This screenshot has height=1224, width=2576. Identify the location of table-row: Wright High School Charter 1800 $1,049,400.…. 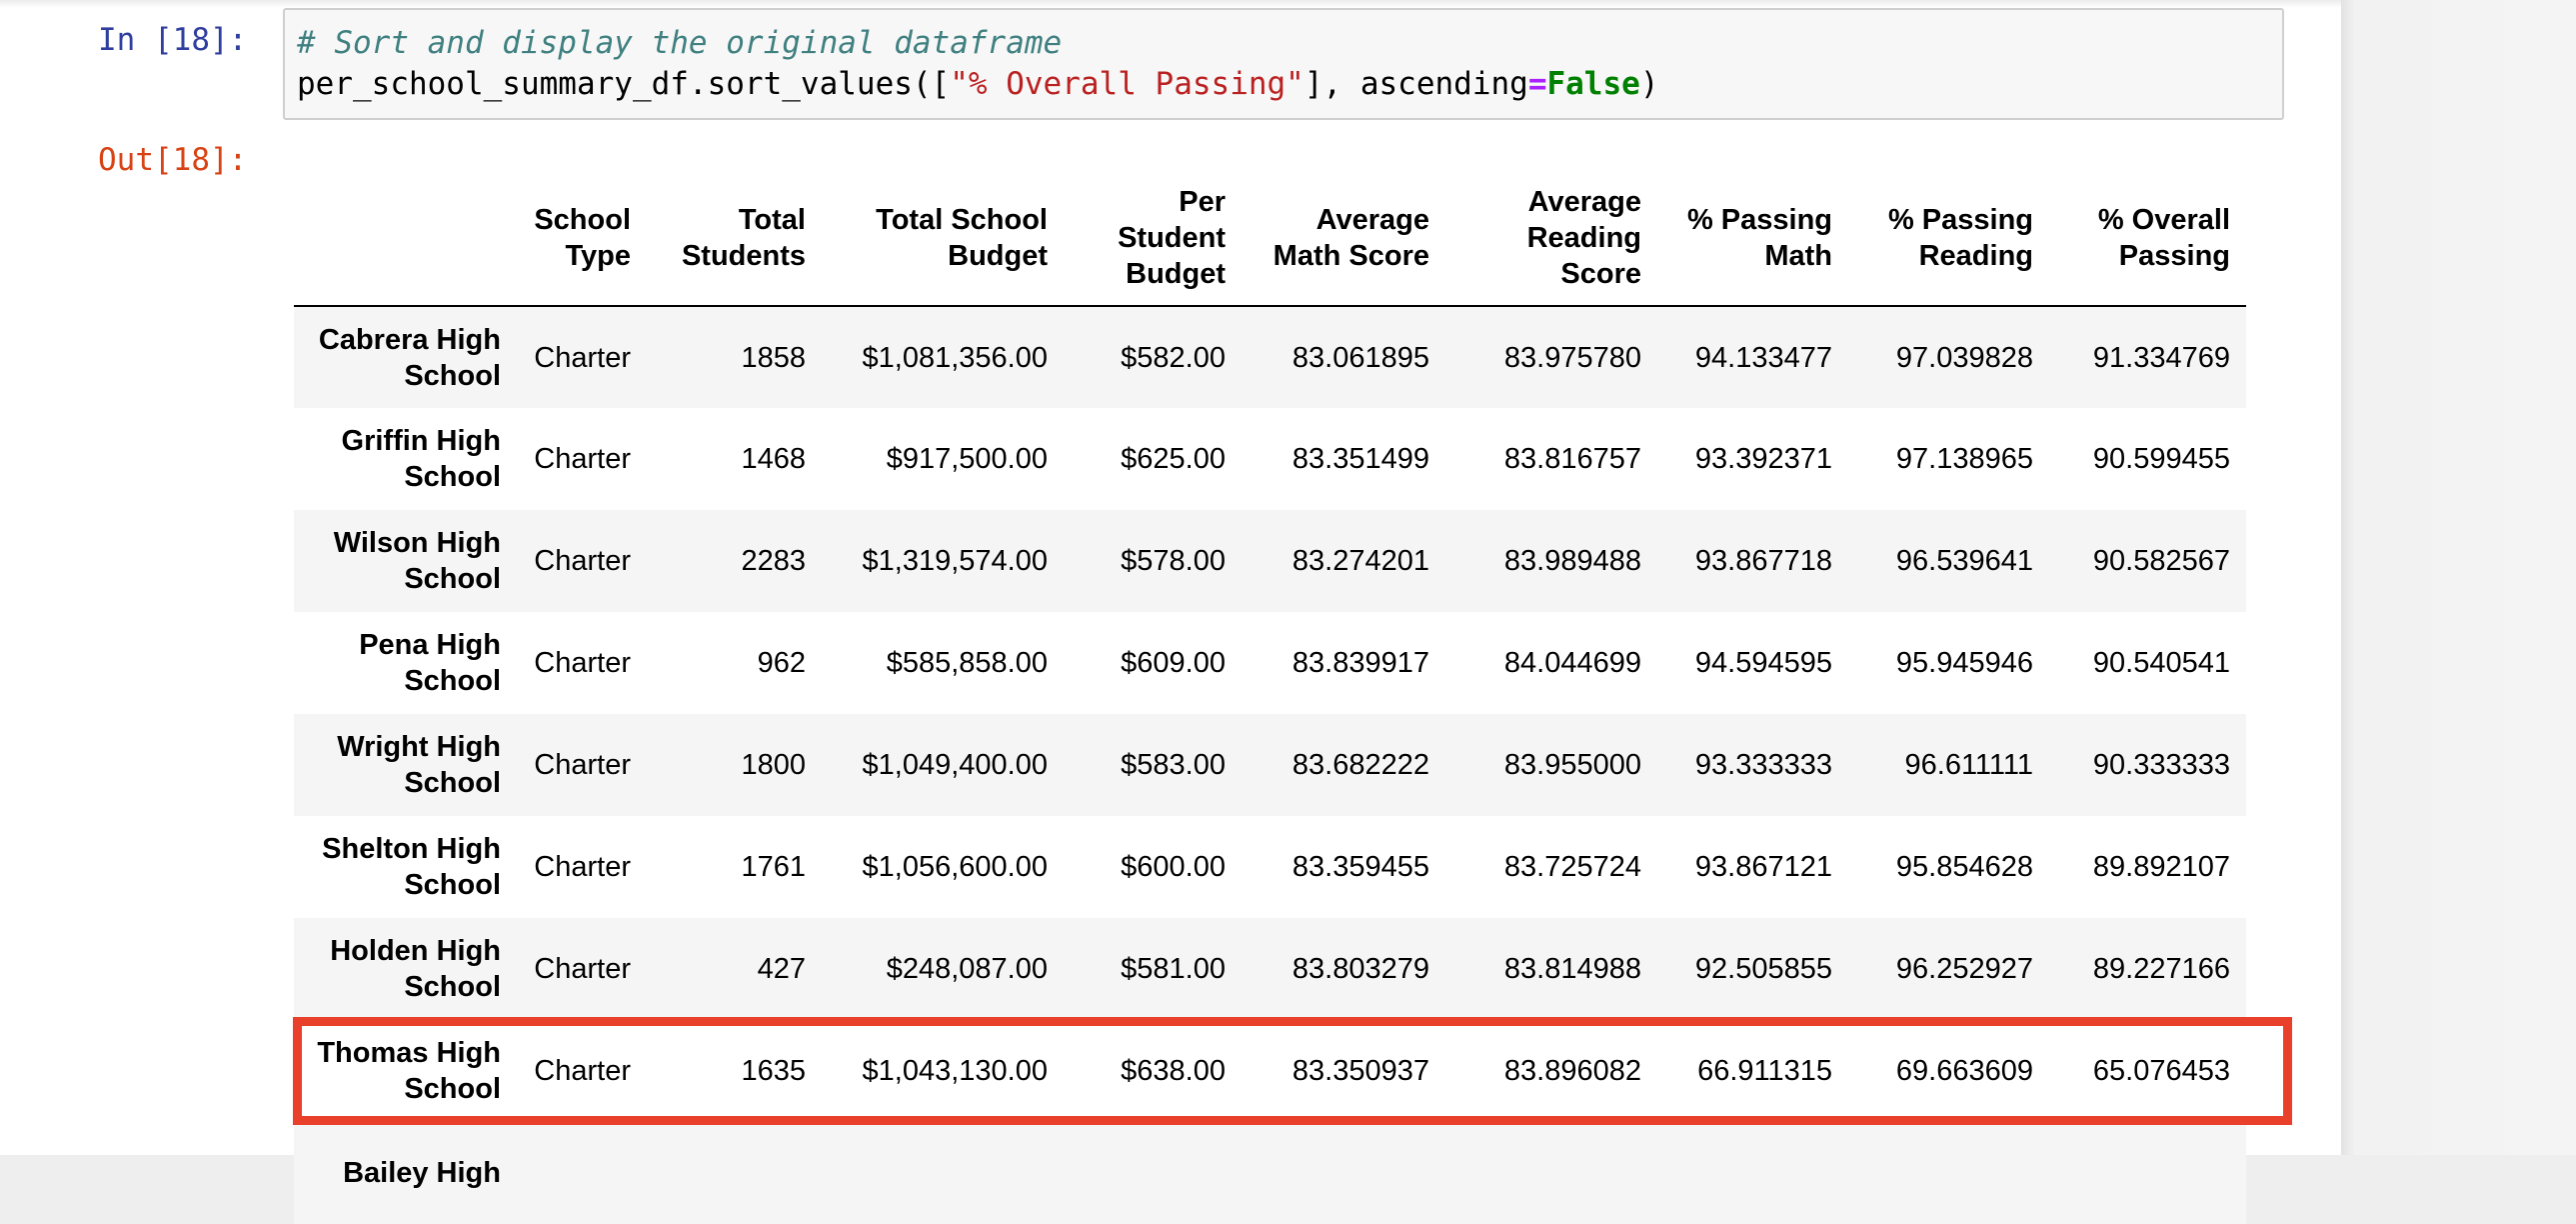
(1270, 765).